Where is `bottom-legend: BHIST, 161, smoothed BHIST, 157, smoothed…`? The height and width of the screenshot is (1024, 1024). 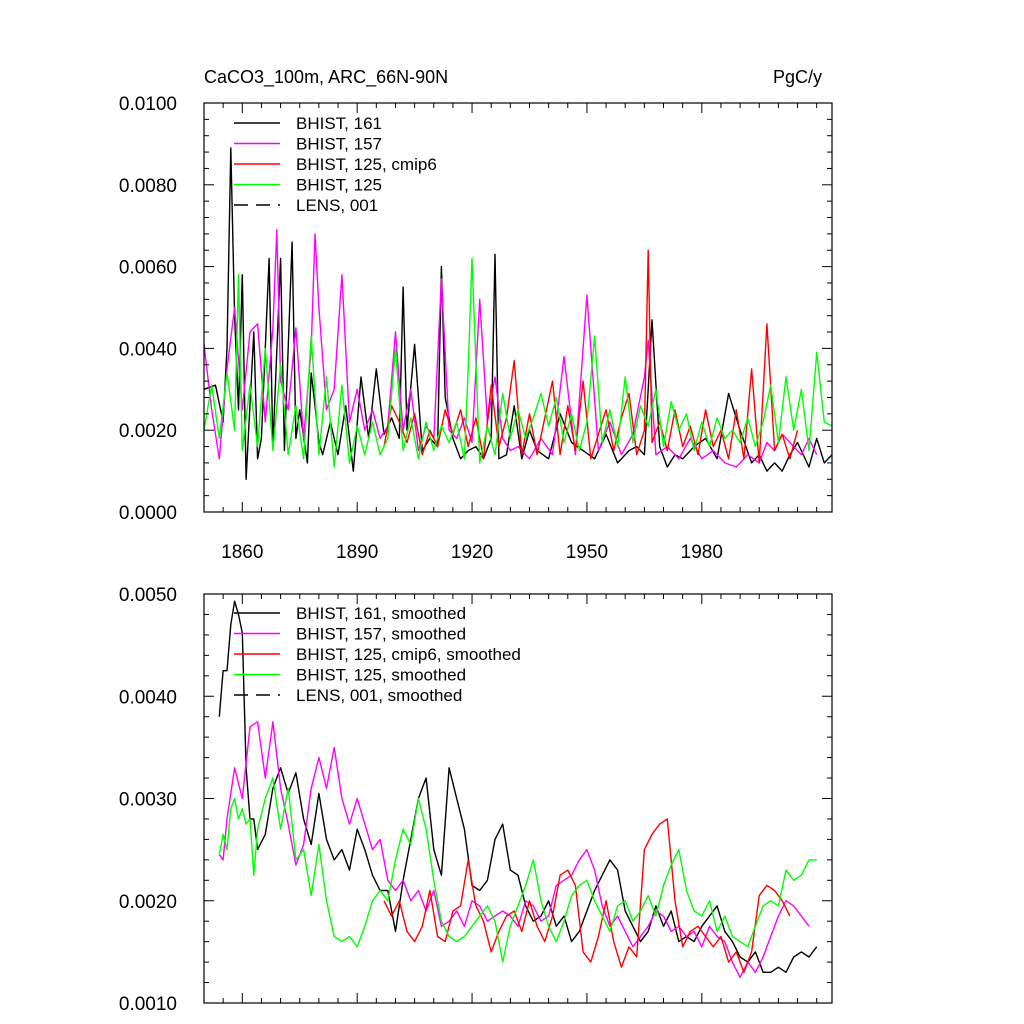 bottom-legend: BHIST, 161, smoothed BHIST, 157, smoothed… is located at coordinates (377, 654).